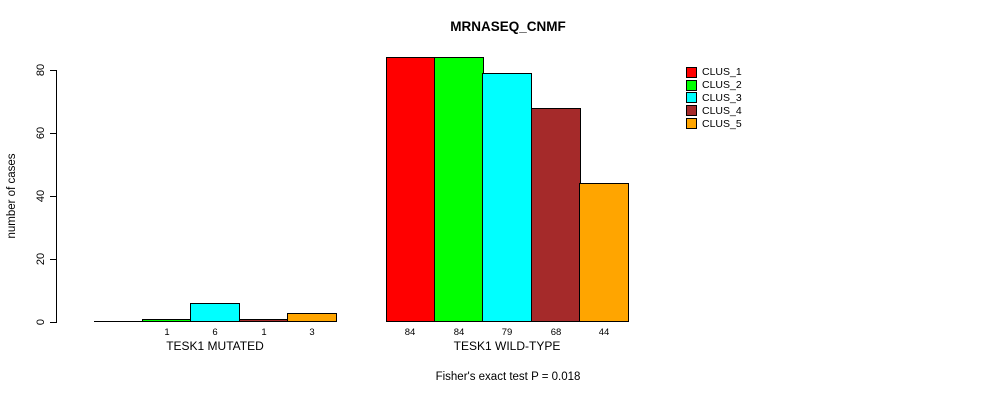  What do you see at coordinates (722, 85) in the screenshot?
I see `legend-label: CLUS_2` at bounding box center [722, 85].